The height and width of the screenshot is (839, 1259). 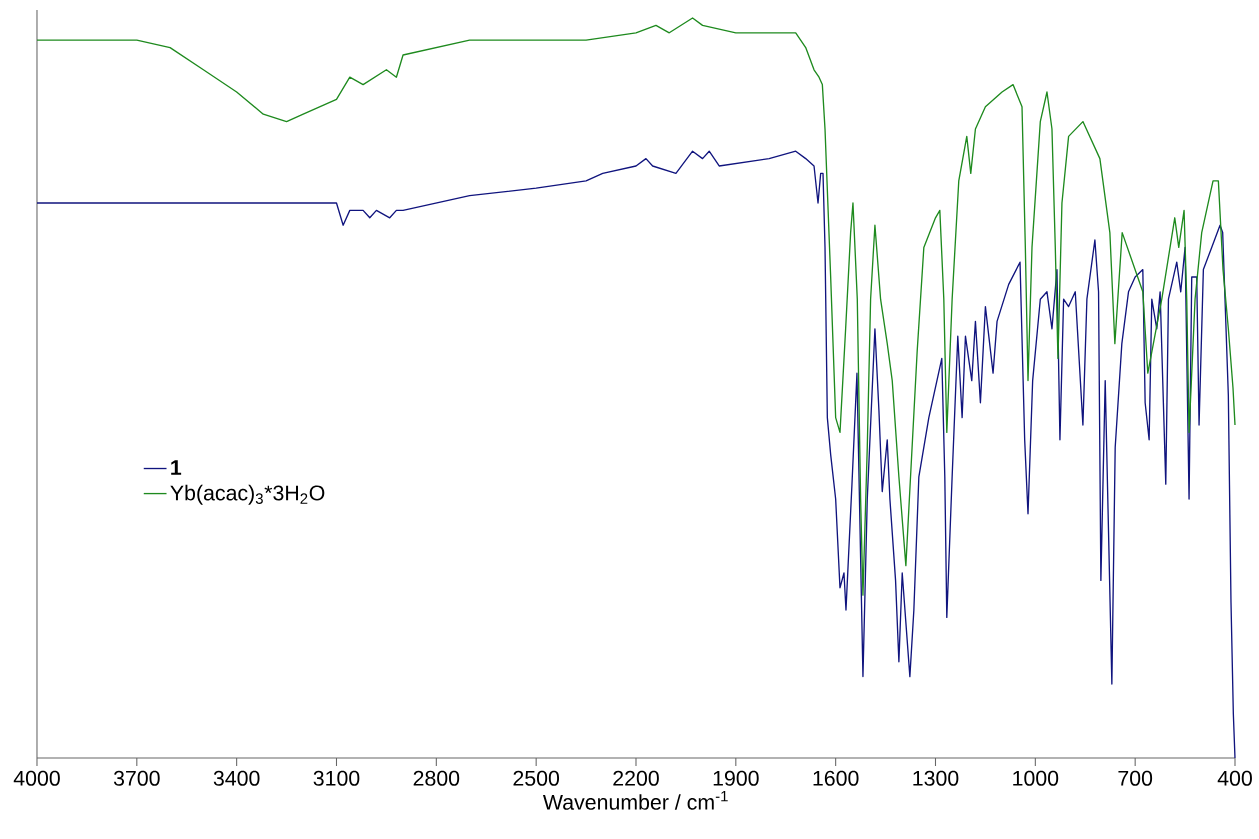 What do you see at coordinates (636, 778) in the screenshot?
I see `x-tick-label: 2200` at bounding box center [636, 778].